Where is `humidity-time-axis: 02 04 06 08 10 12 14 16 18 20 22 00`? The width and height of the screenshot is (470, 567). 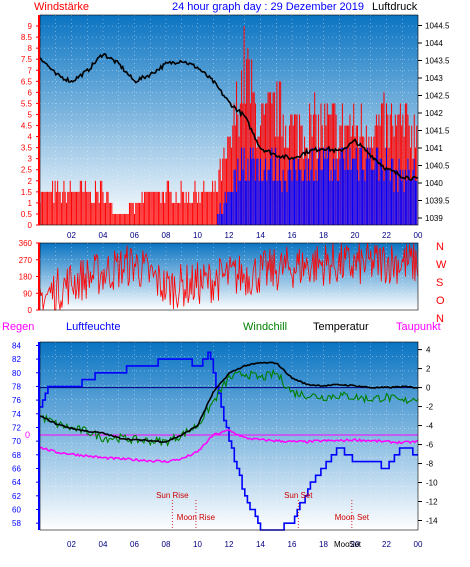
humidity-time-axis: 02 04 06 08 10 12 14 16 18 20 22 00 is located at coordinates (245, 544).